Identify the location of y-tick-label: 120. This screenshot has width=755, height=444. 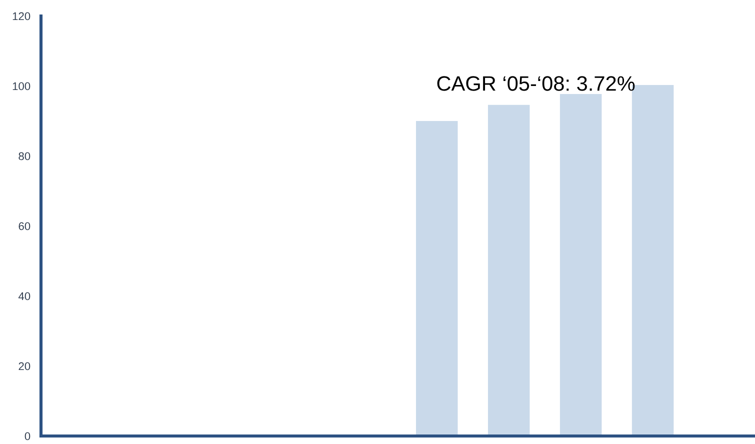
(21, 16).